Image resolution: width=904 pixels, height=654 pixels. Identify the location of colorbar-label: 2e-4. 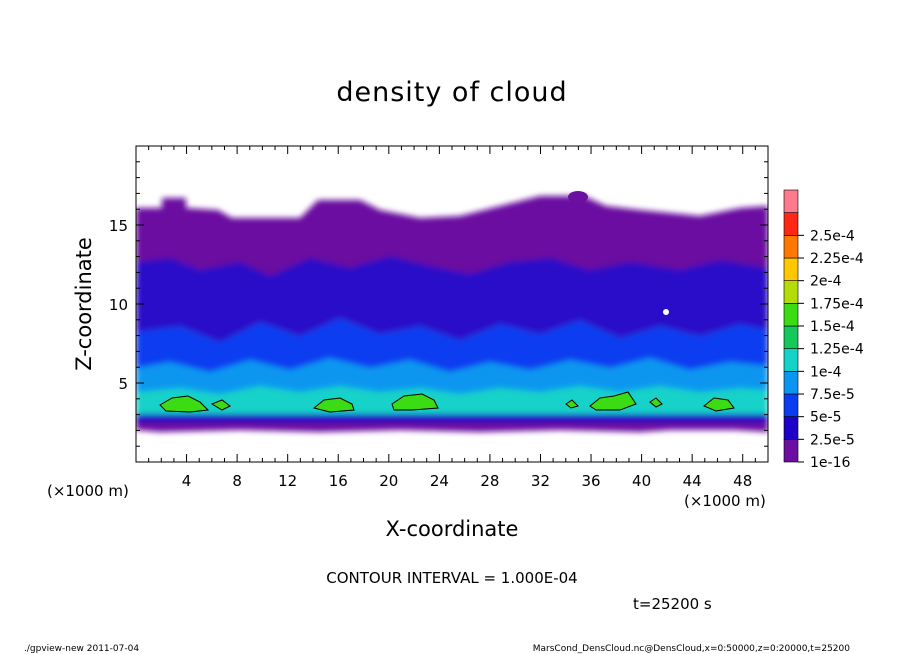
(826, 282).